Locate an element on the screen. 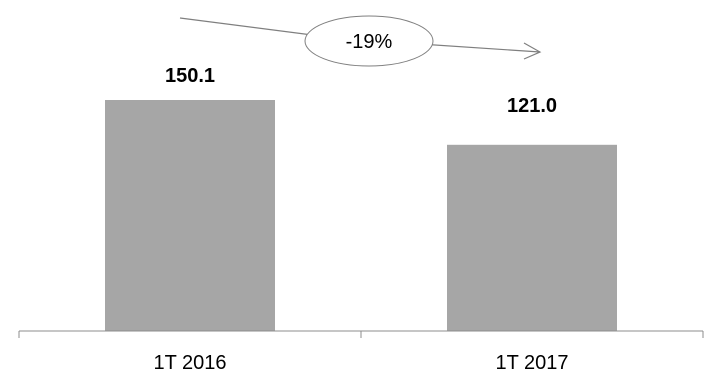  annotation-text: -19% is located at coordinates (369, 42).